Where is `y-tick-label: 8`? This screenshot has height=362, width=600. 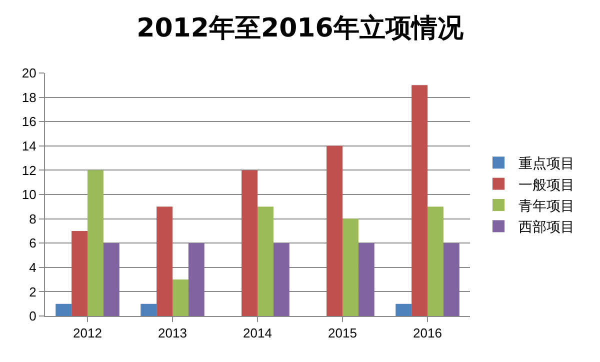 y-tick-label: 8 is located at coordinates (32, 218).